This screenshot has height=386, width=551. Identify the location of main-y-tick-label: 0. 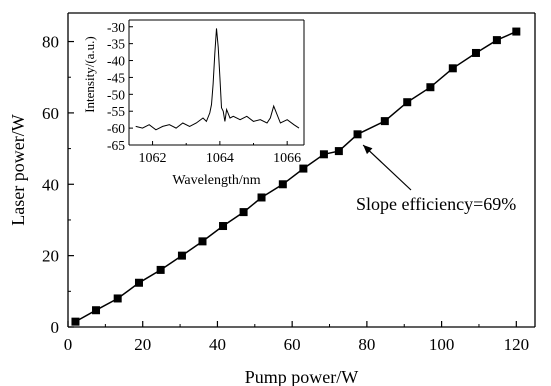
(55, 327).